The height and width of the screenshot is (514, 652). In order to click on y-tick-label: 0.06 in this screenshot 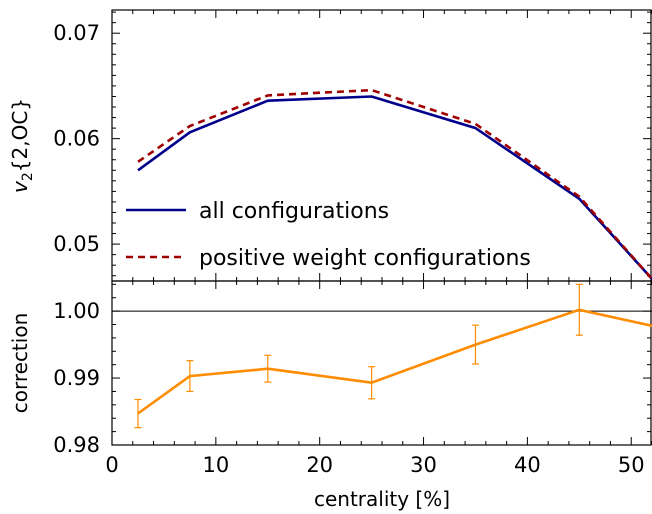, I will do `click(76, 139)`.